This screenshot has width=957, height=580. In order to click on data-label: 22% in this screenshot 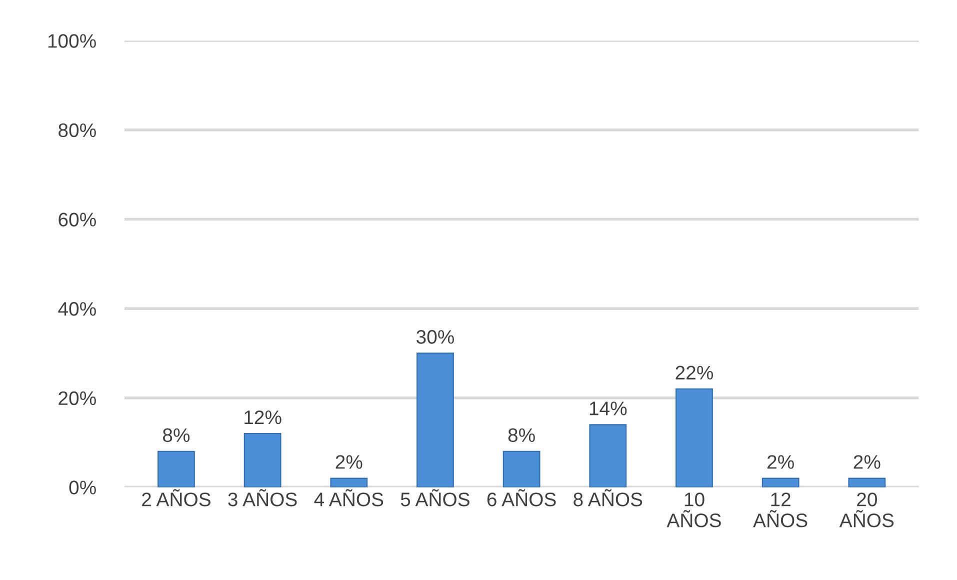, I will do `click(695, 373)`.